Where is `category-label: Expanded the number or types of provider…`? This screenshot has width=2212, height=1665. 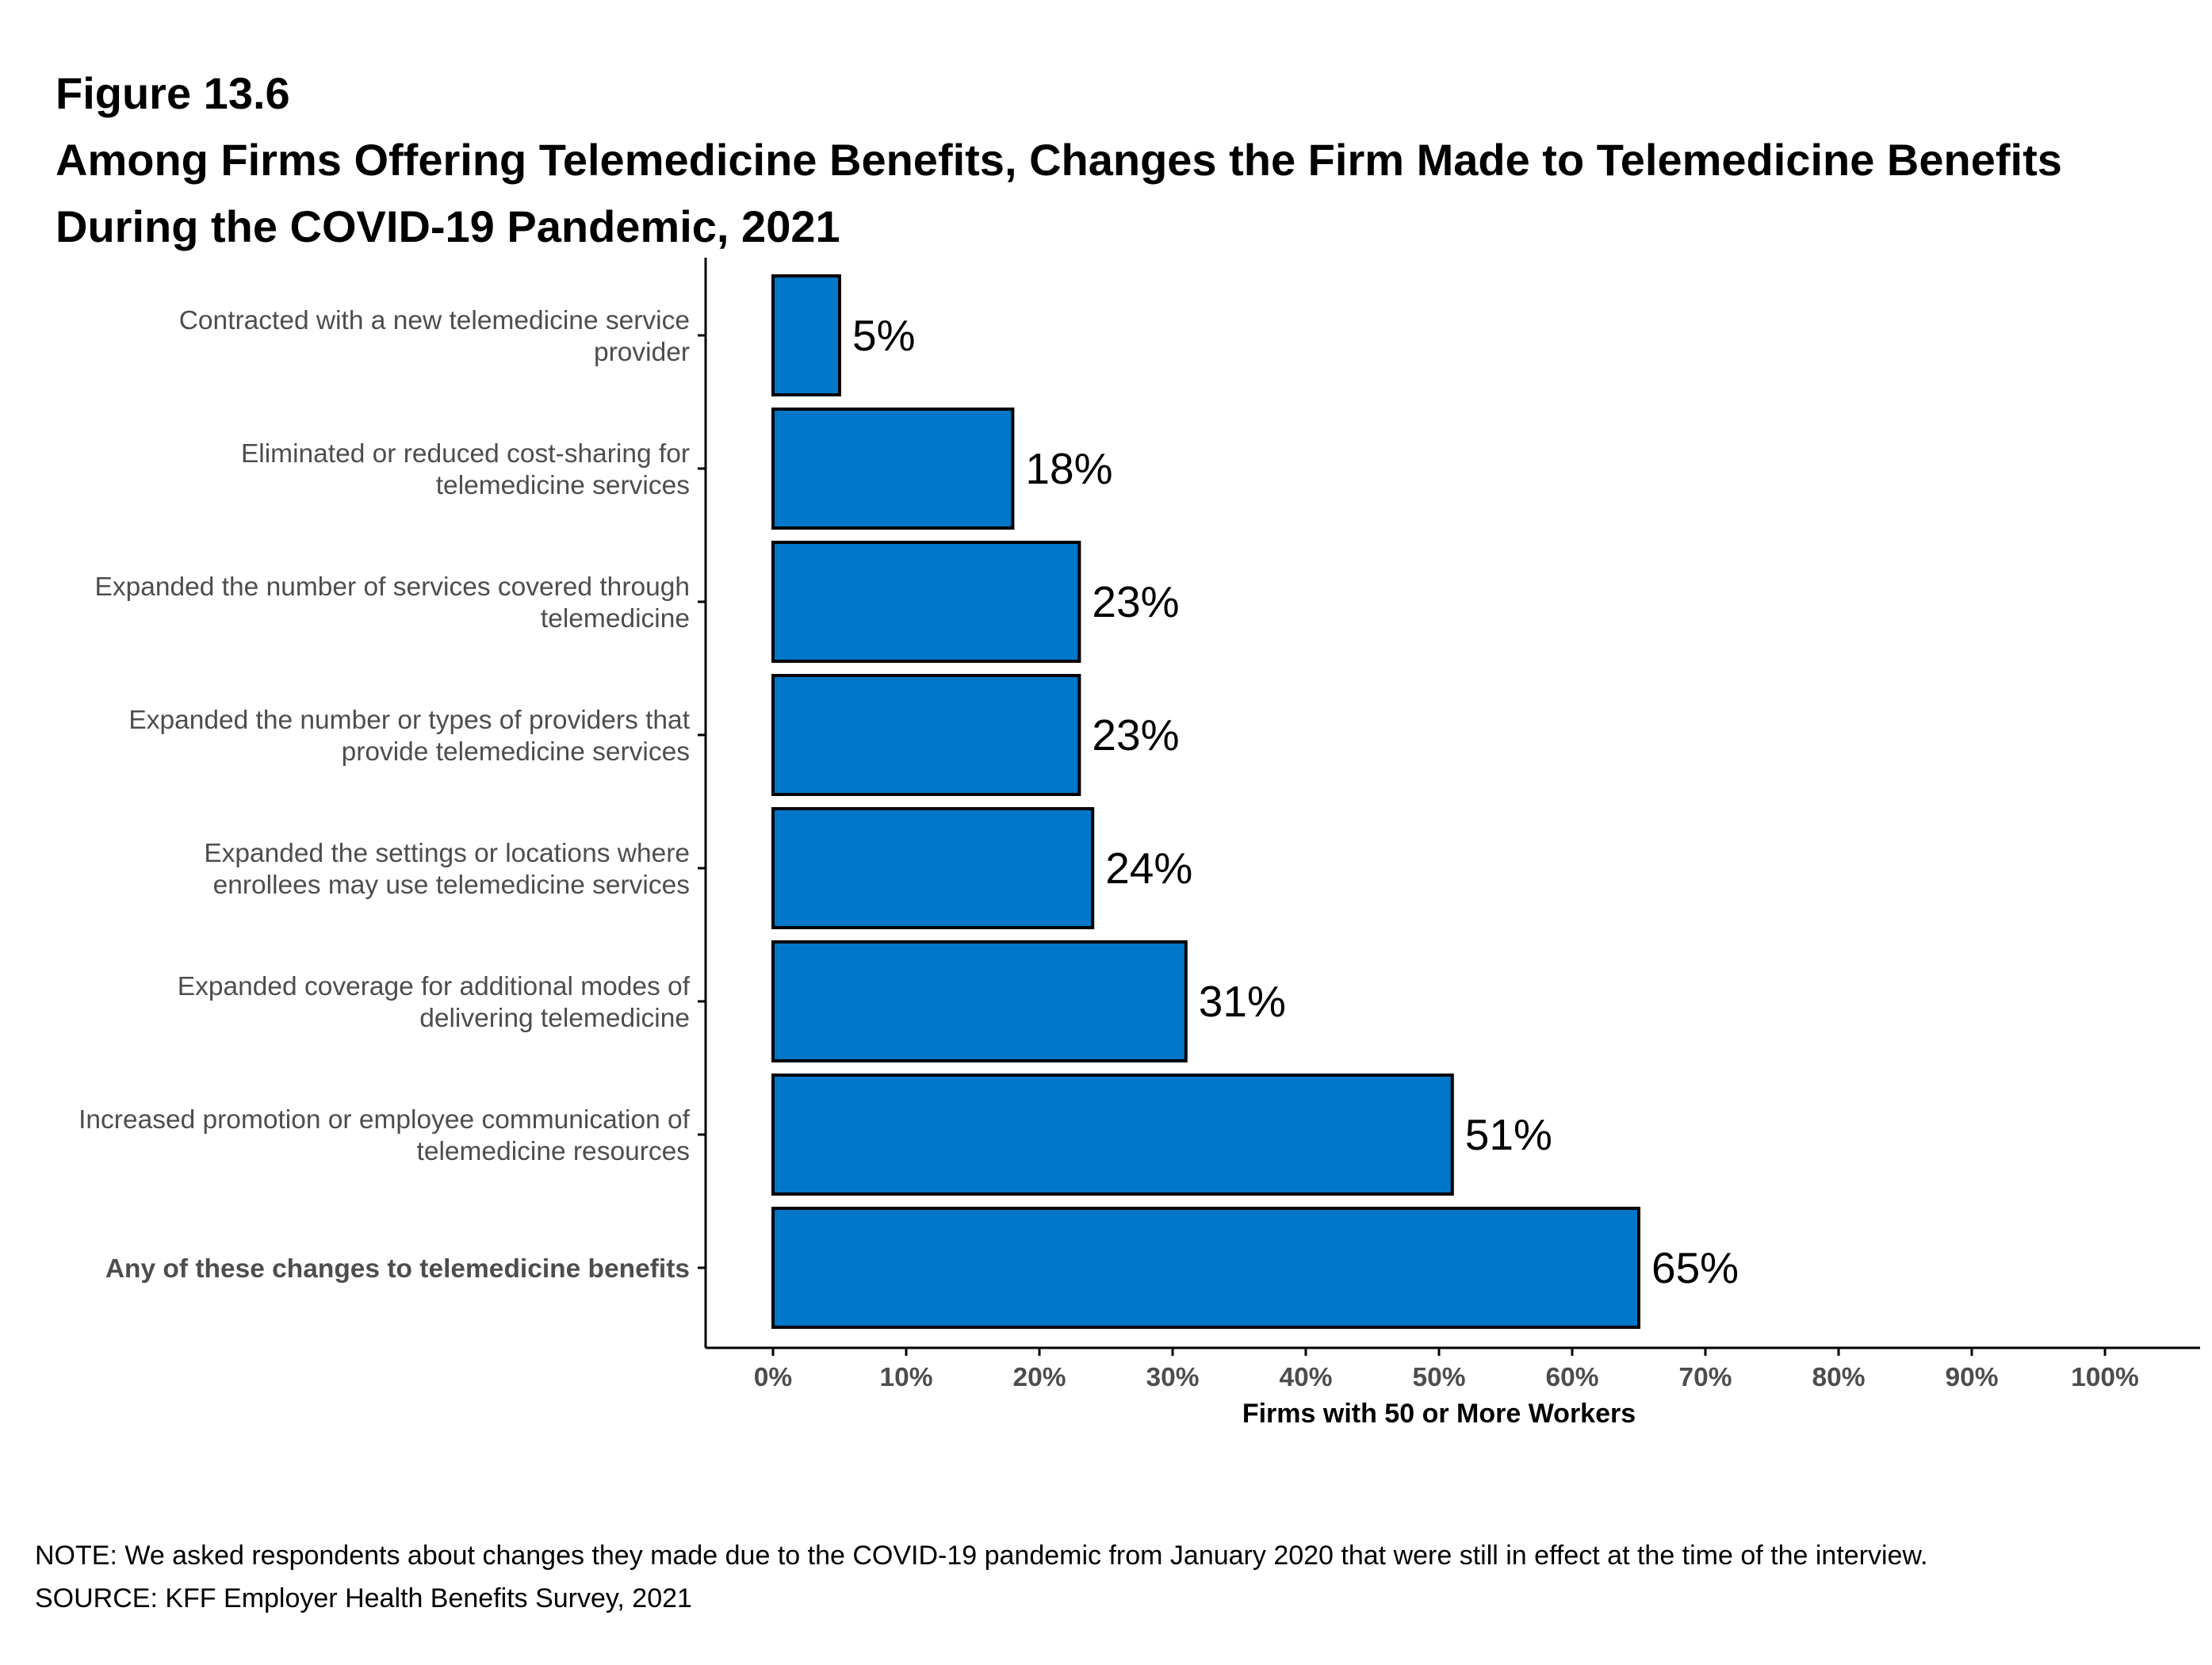
category-label: Expanded the number or types of provider… is located at coordinates (409, 736).